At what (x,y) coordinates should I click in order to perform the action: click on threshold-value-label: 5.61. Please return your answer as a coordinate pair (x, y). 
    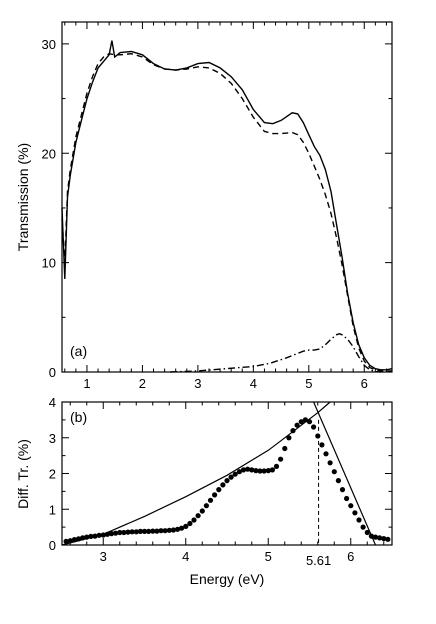
    Looking at the image, I should click on (318, 560).